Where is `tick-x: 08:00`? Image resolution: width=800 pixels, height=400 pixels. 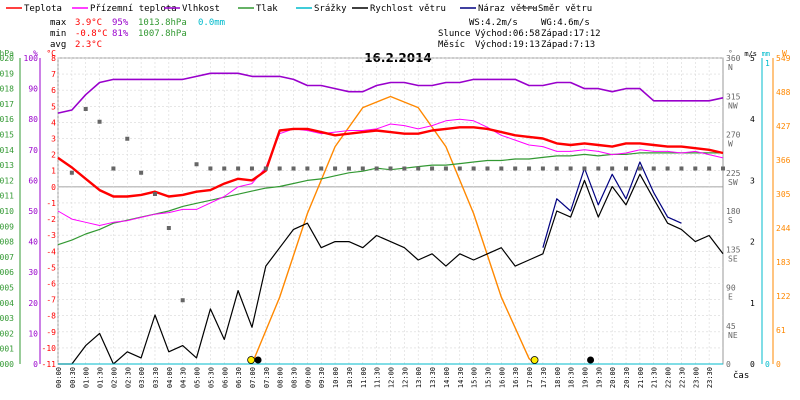
tick-x: 08:00 is located at coordinates (281, 377).